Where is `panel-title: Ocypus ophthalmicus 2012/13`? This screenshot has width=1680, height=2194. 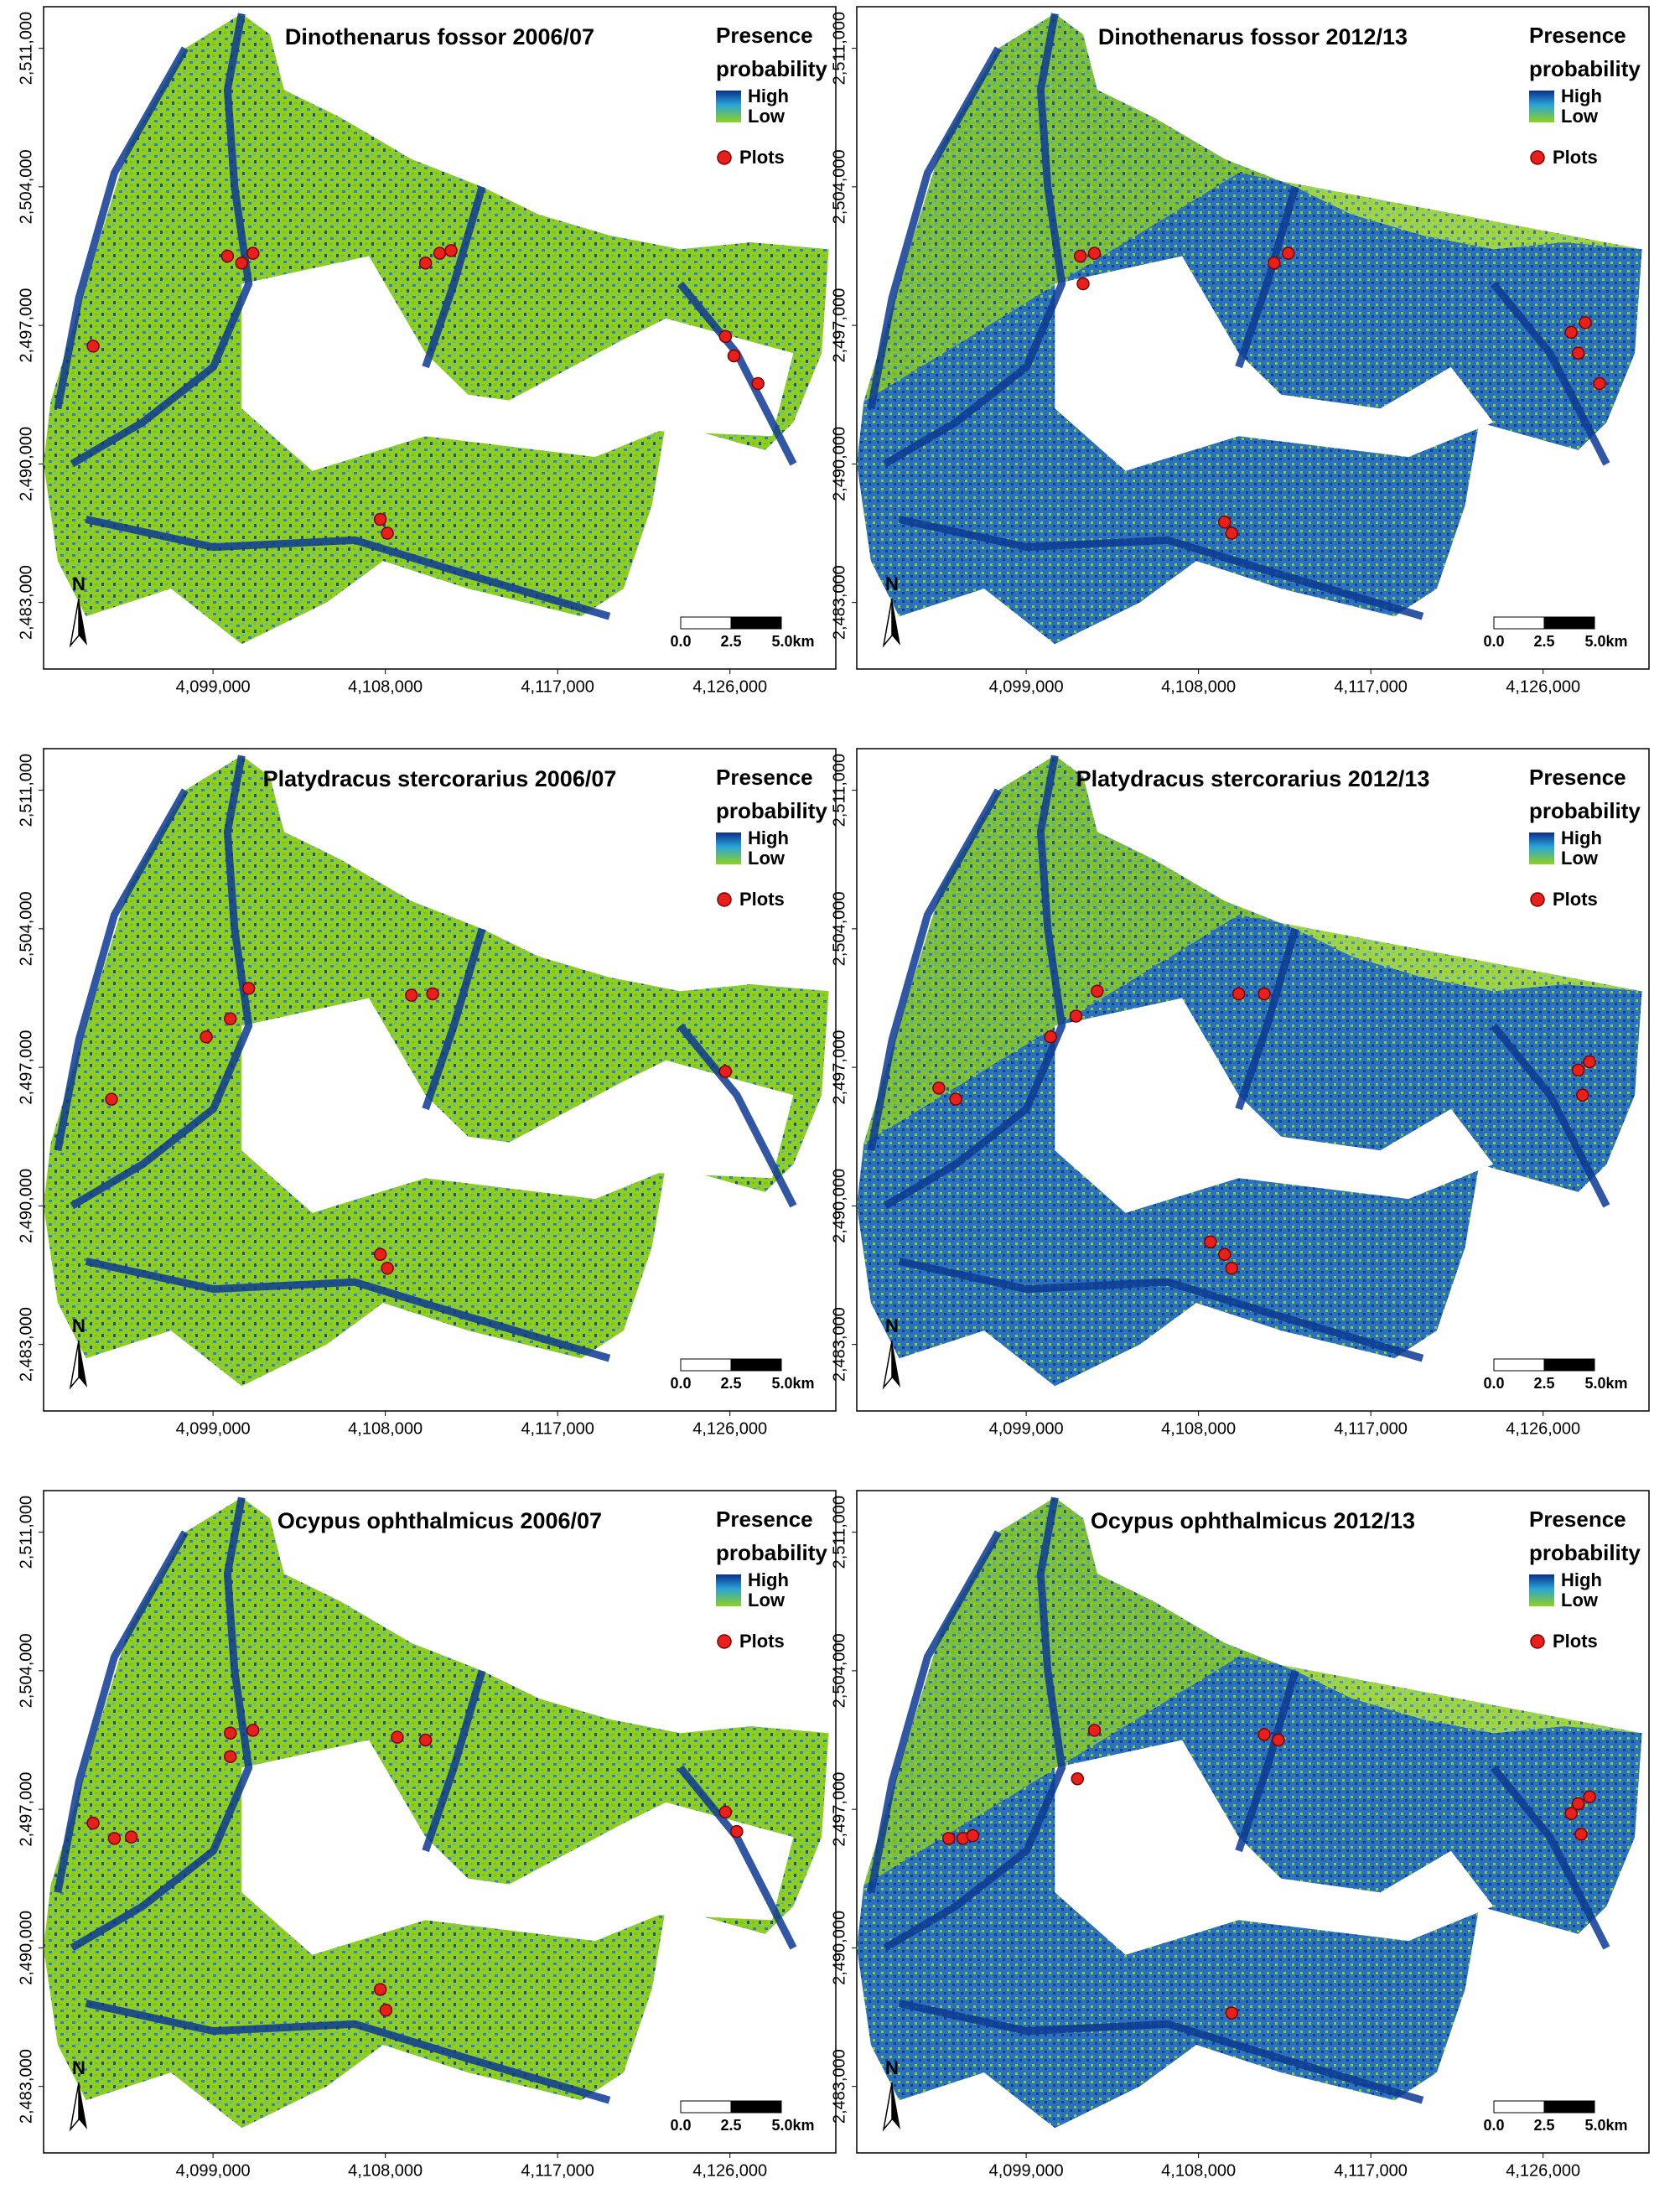
panel-title: Ocypus ophthalmicus 2012/13 is located at coordinates (1253, 1520).